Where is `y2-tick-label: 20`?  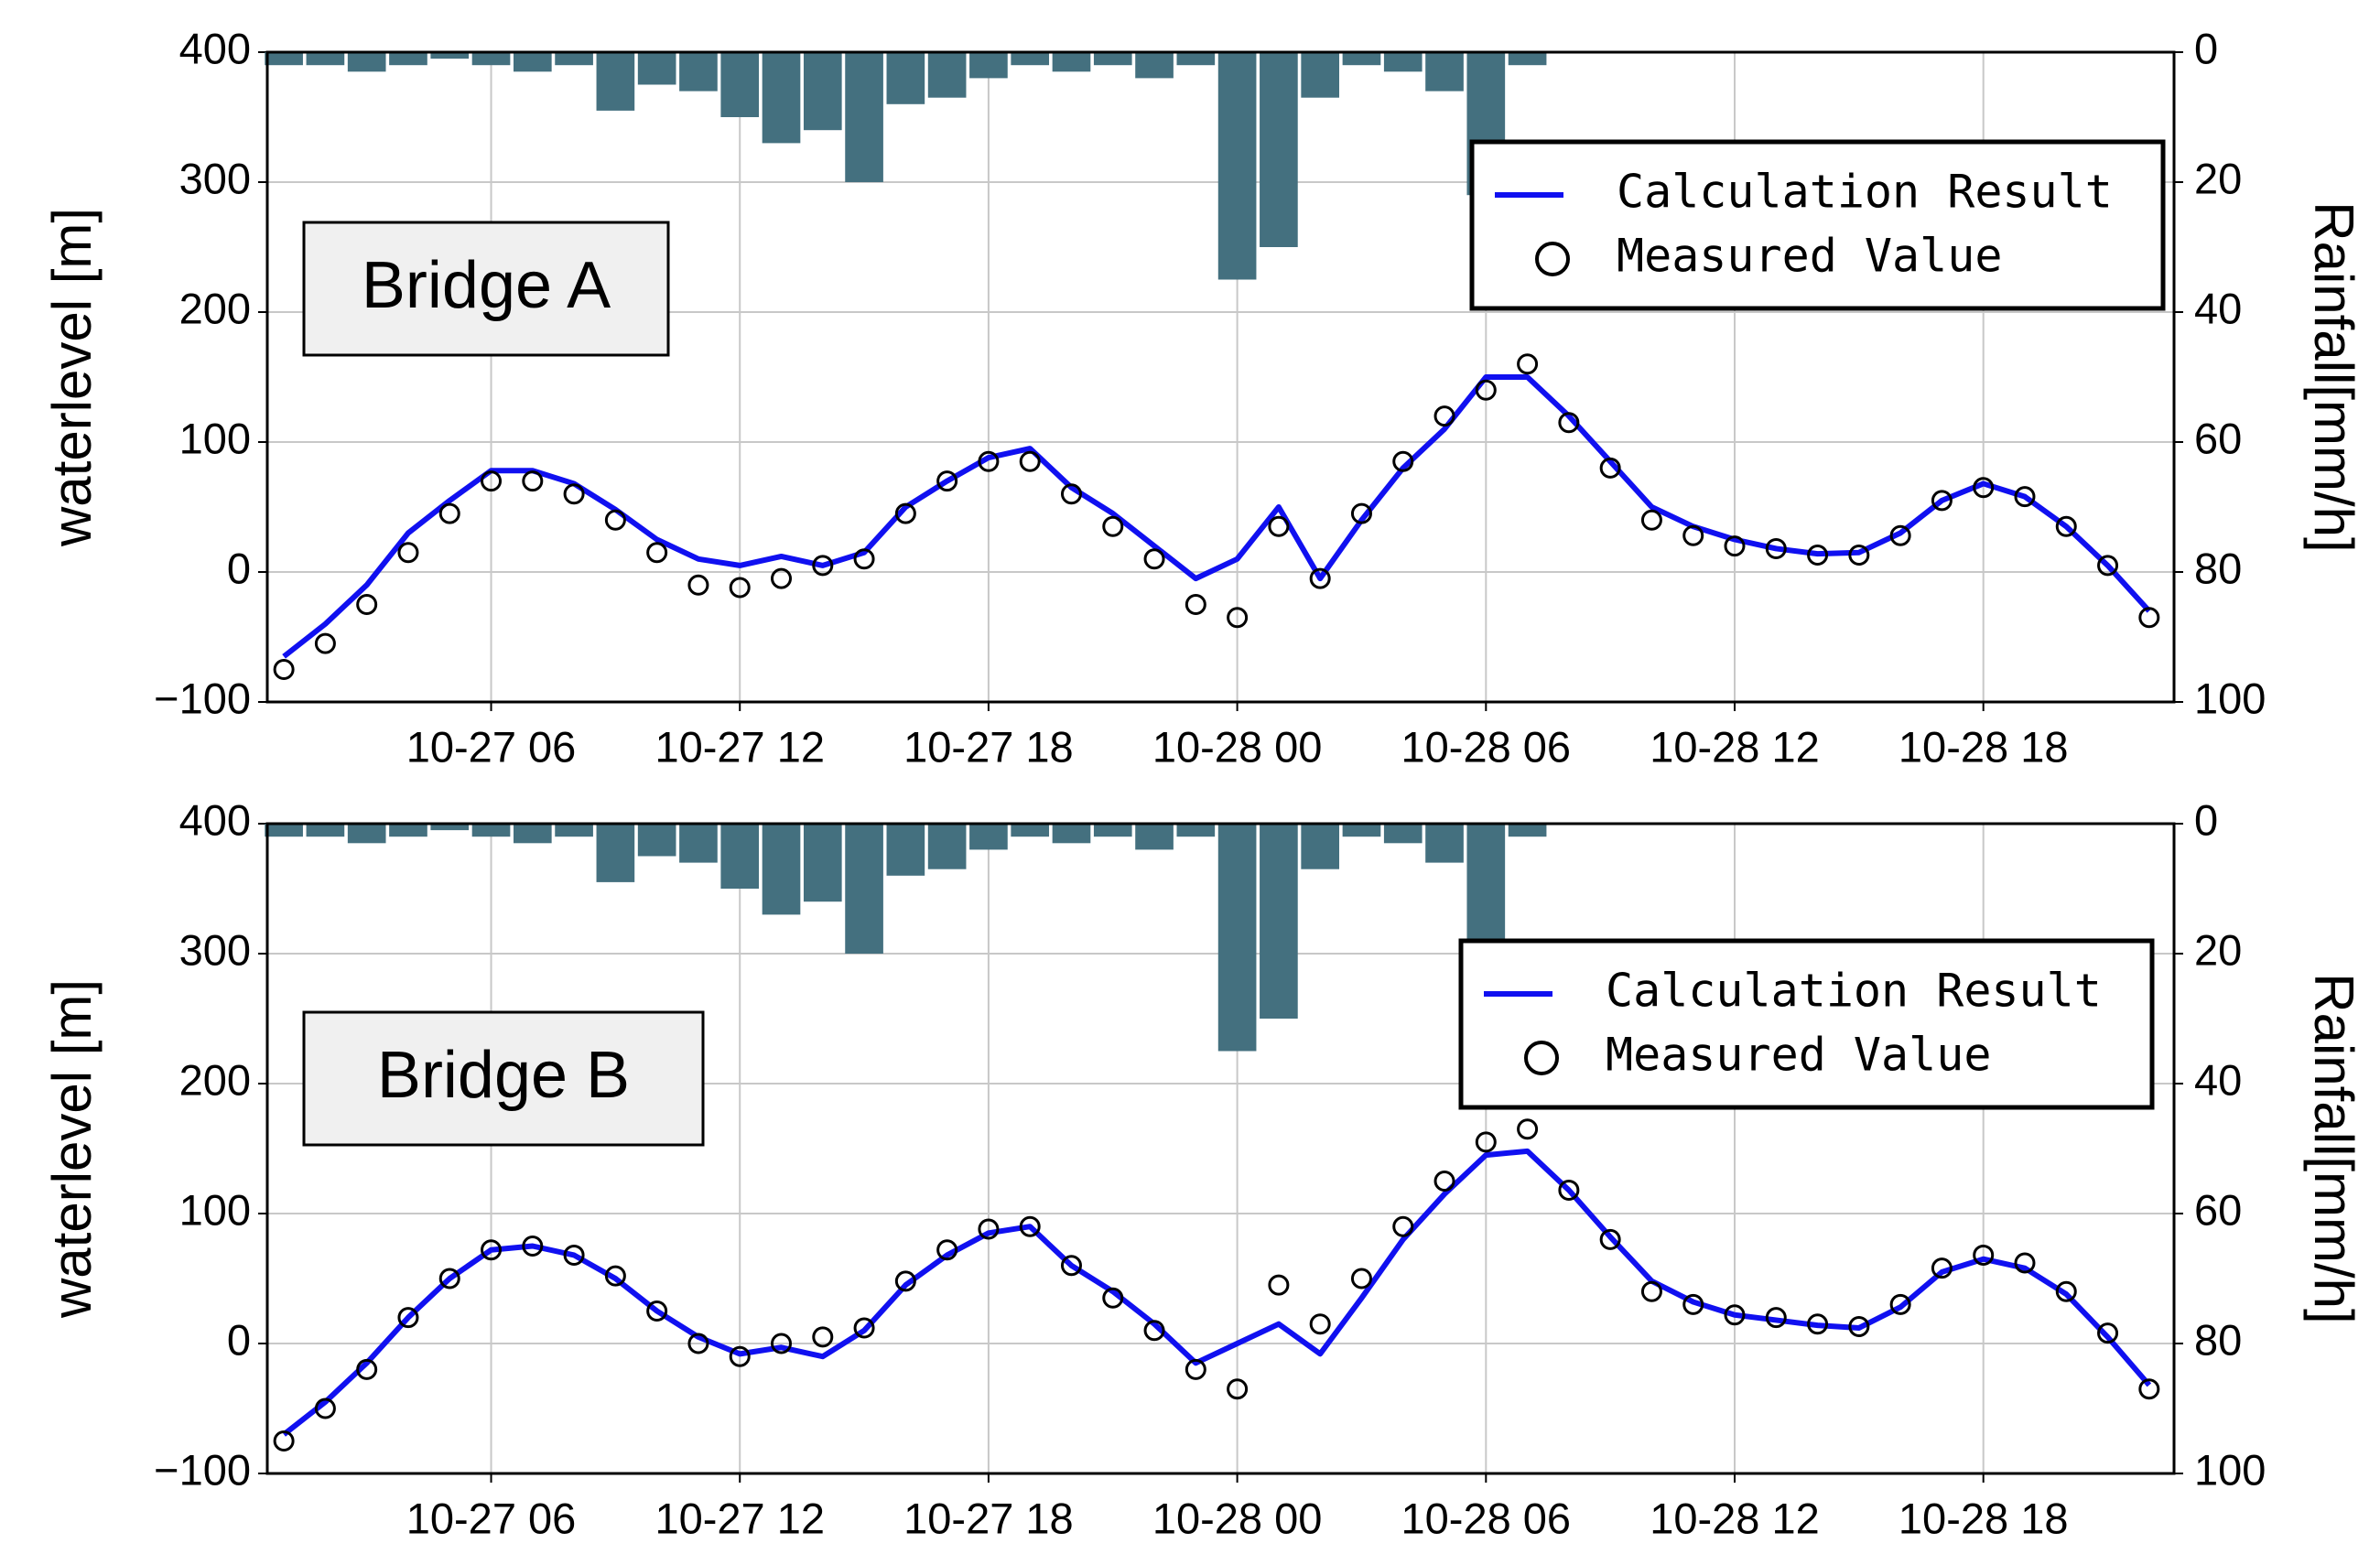
y2-tick-label: 20 is located at coordinates (2218, 178).